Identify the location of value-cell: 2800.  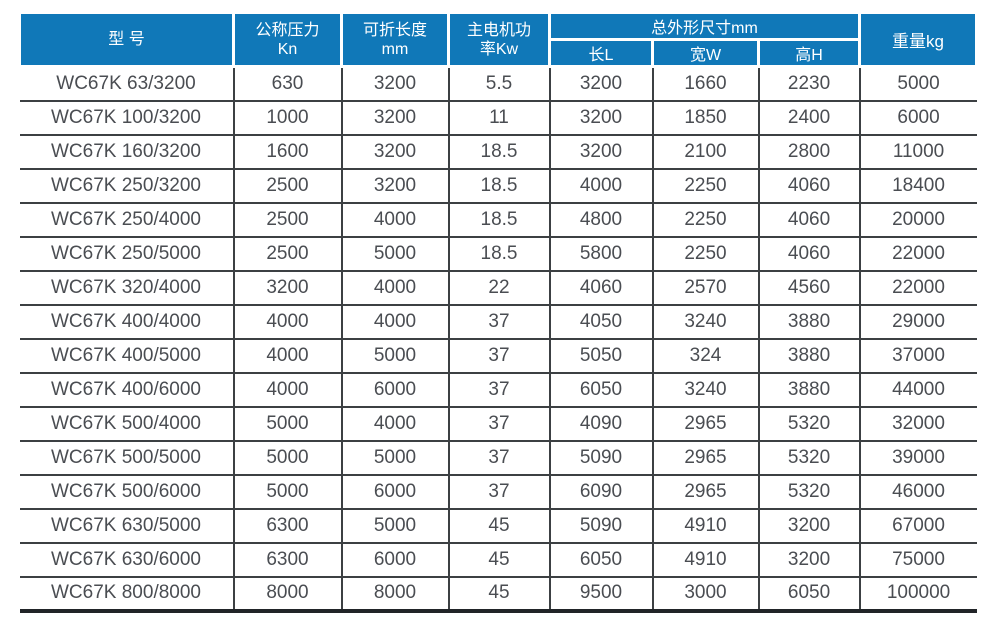
(808, 152).